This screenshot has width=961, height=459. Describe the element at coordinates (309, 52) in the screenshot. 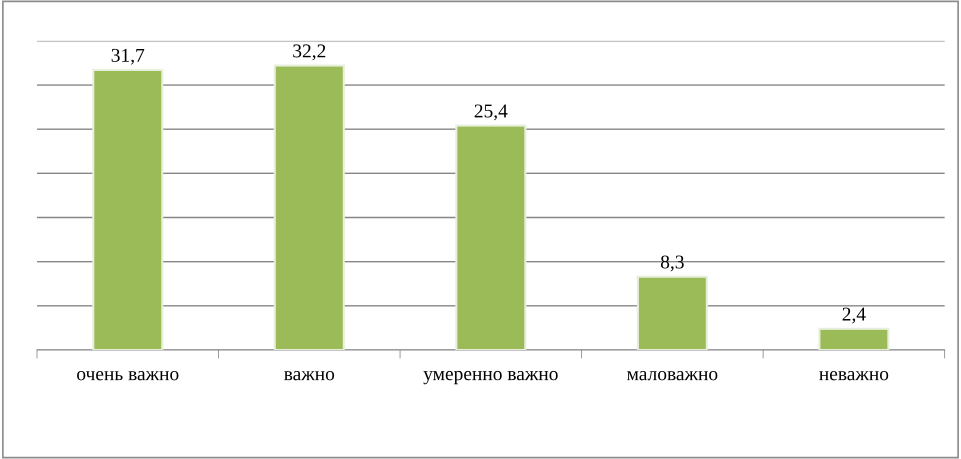

I see `data-label: 32,2` at that location.